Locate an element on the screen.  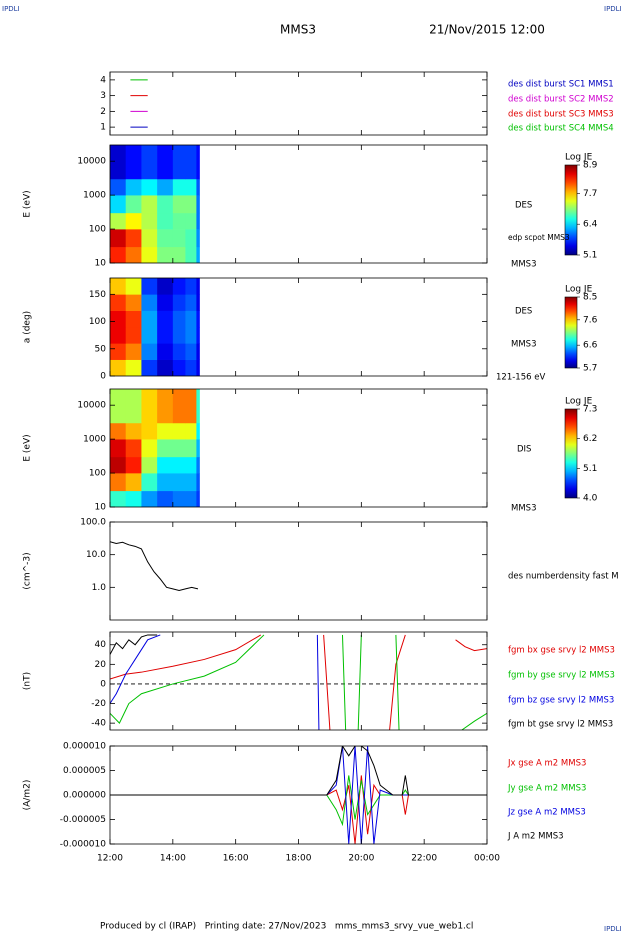
colorbar-tick-label: 8.5 is located at coordinates (590, 298).